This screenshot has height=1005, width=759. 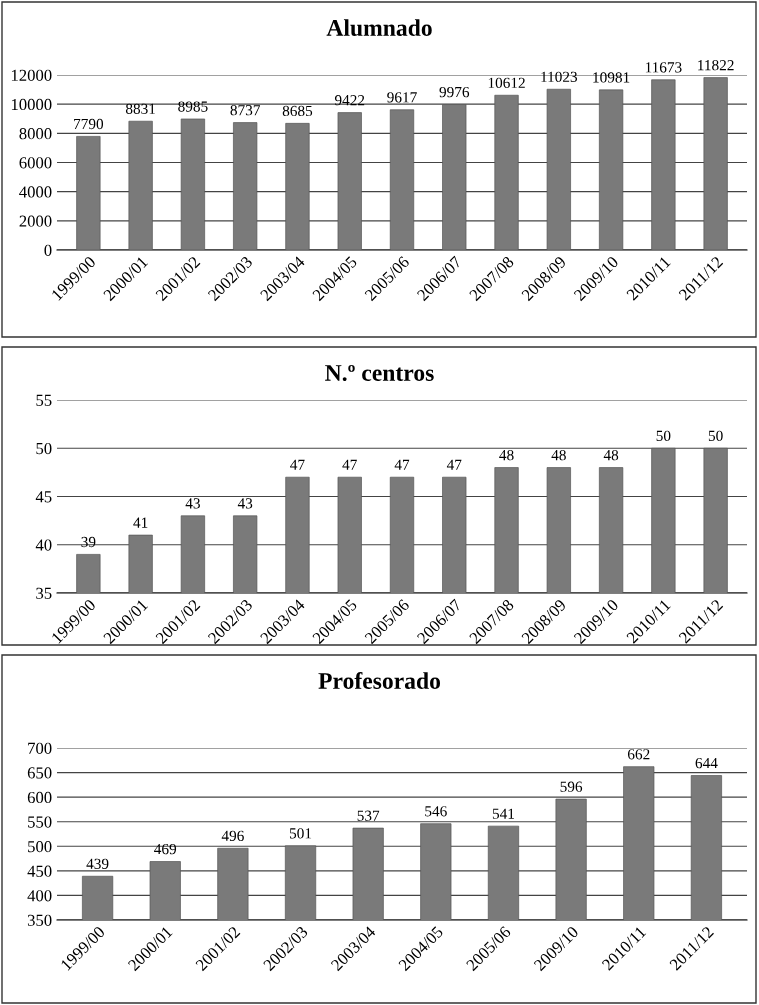 I want to click on y-tick-label: 0, so click(x=48, y=250).